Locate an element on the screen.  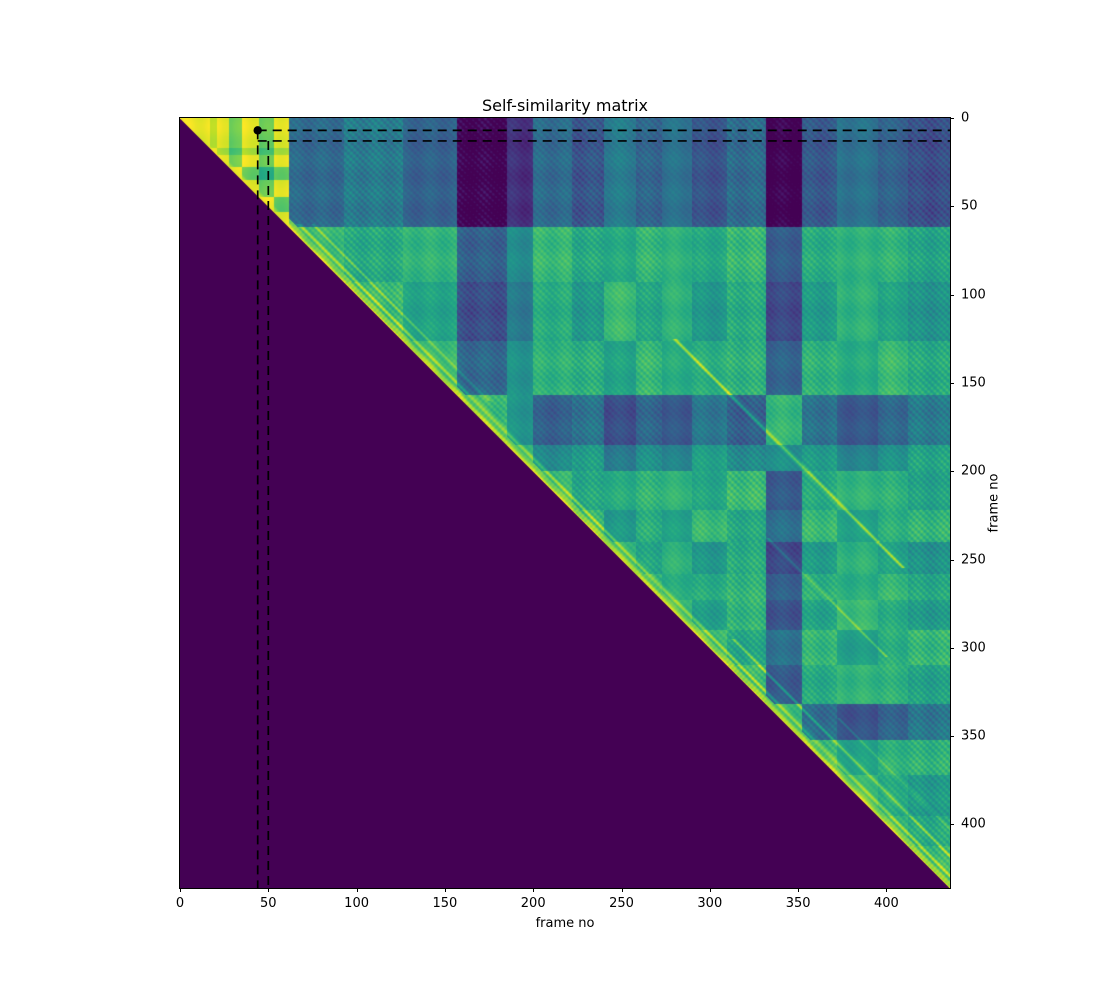
x-tick-label: 100 is located at coordinates (357, 903).